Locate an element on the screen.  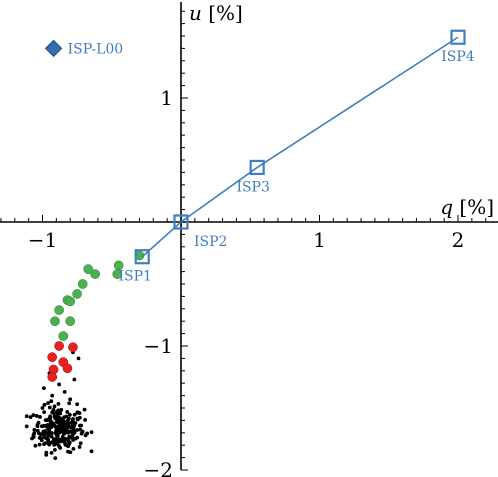
green-points is located at coordinates (97, 295).